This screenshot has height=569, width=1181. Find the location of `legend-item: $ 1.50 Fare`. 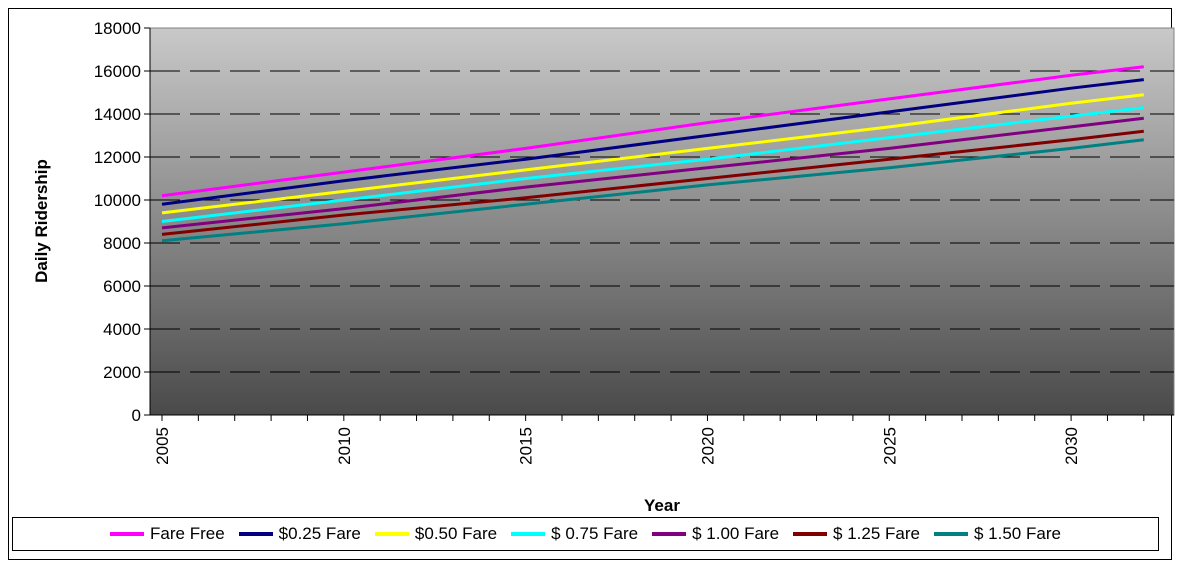

legend-item: $ 1.50 Fare is located at coordinates (997, 534).